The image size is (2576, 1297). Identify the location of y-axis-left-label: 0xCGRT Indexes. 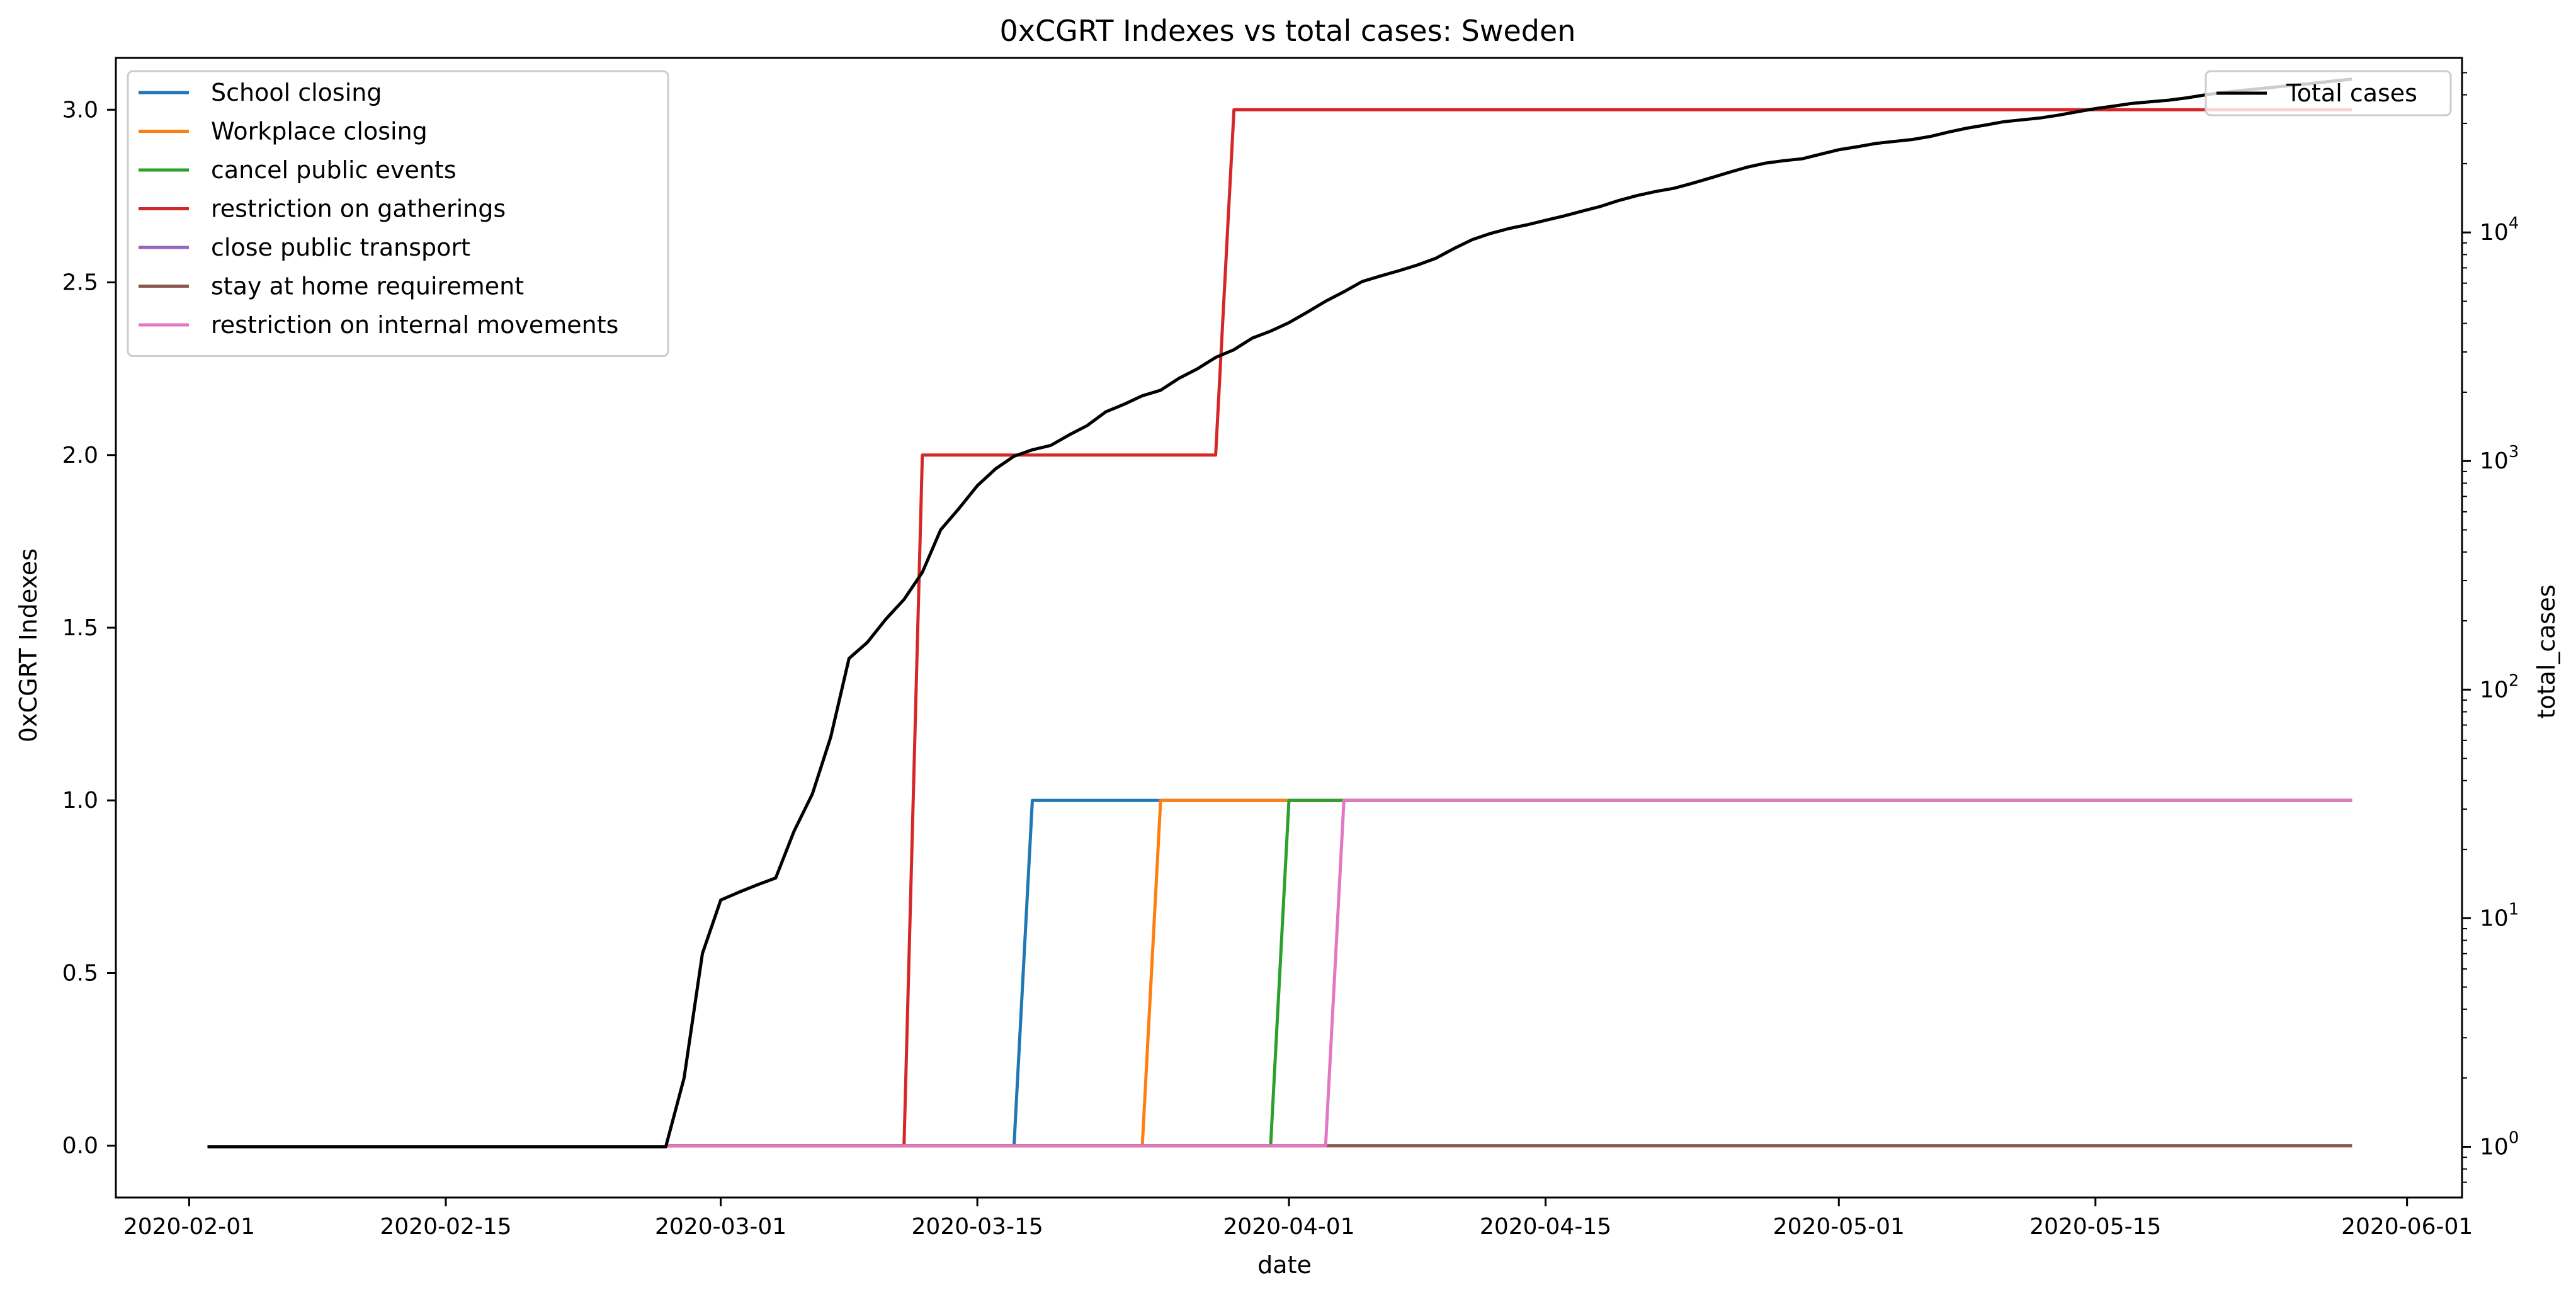
(28, 645).